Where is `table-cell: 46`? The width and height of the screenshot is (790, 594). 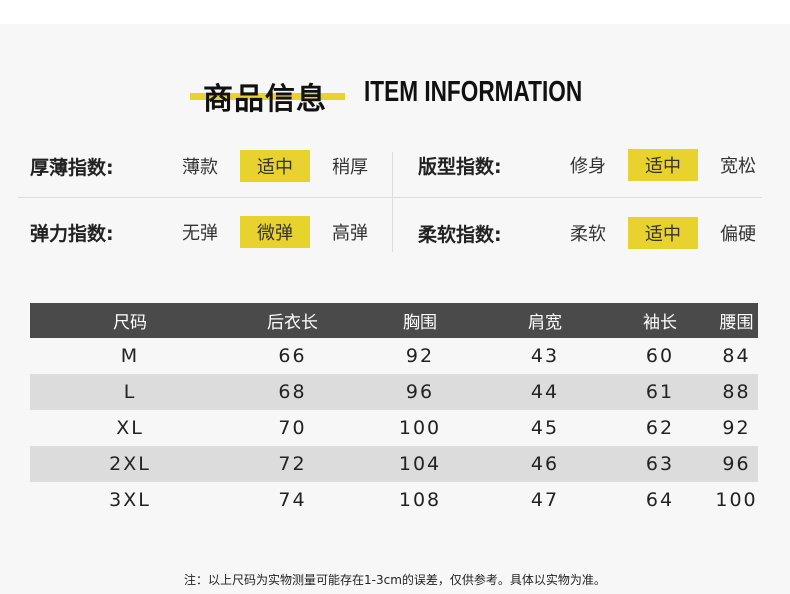 table-cell: 46 is located at coordinates (545, 464).